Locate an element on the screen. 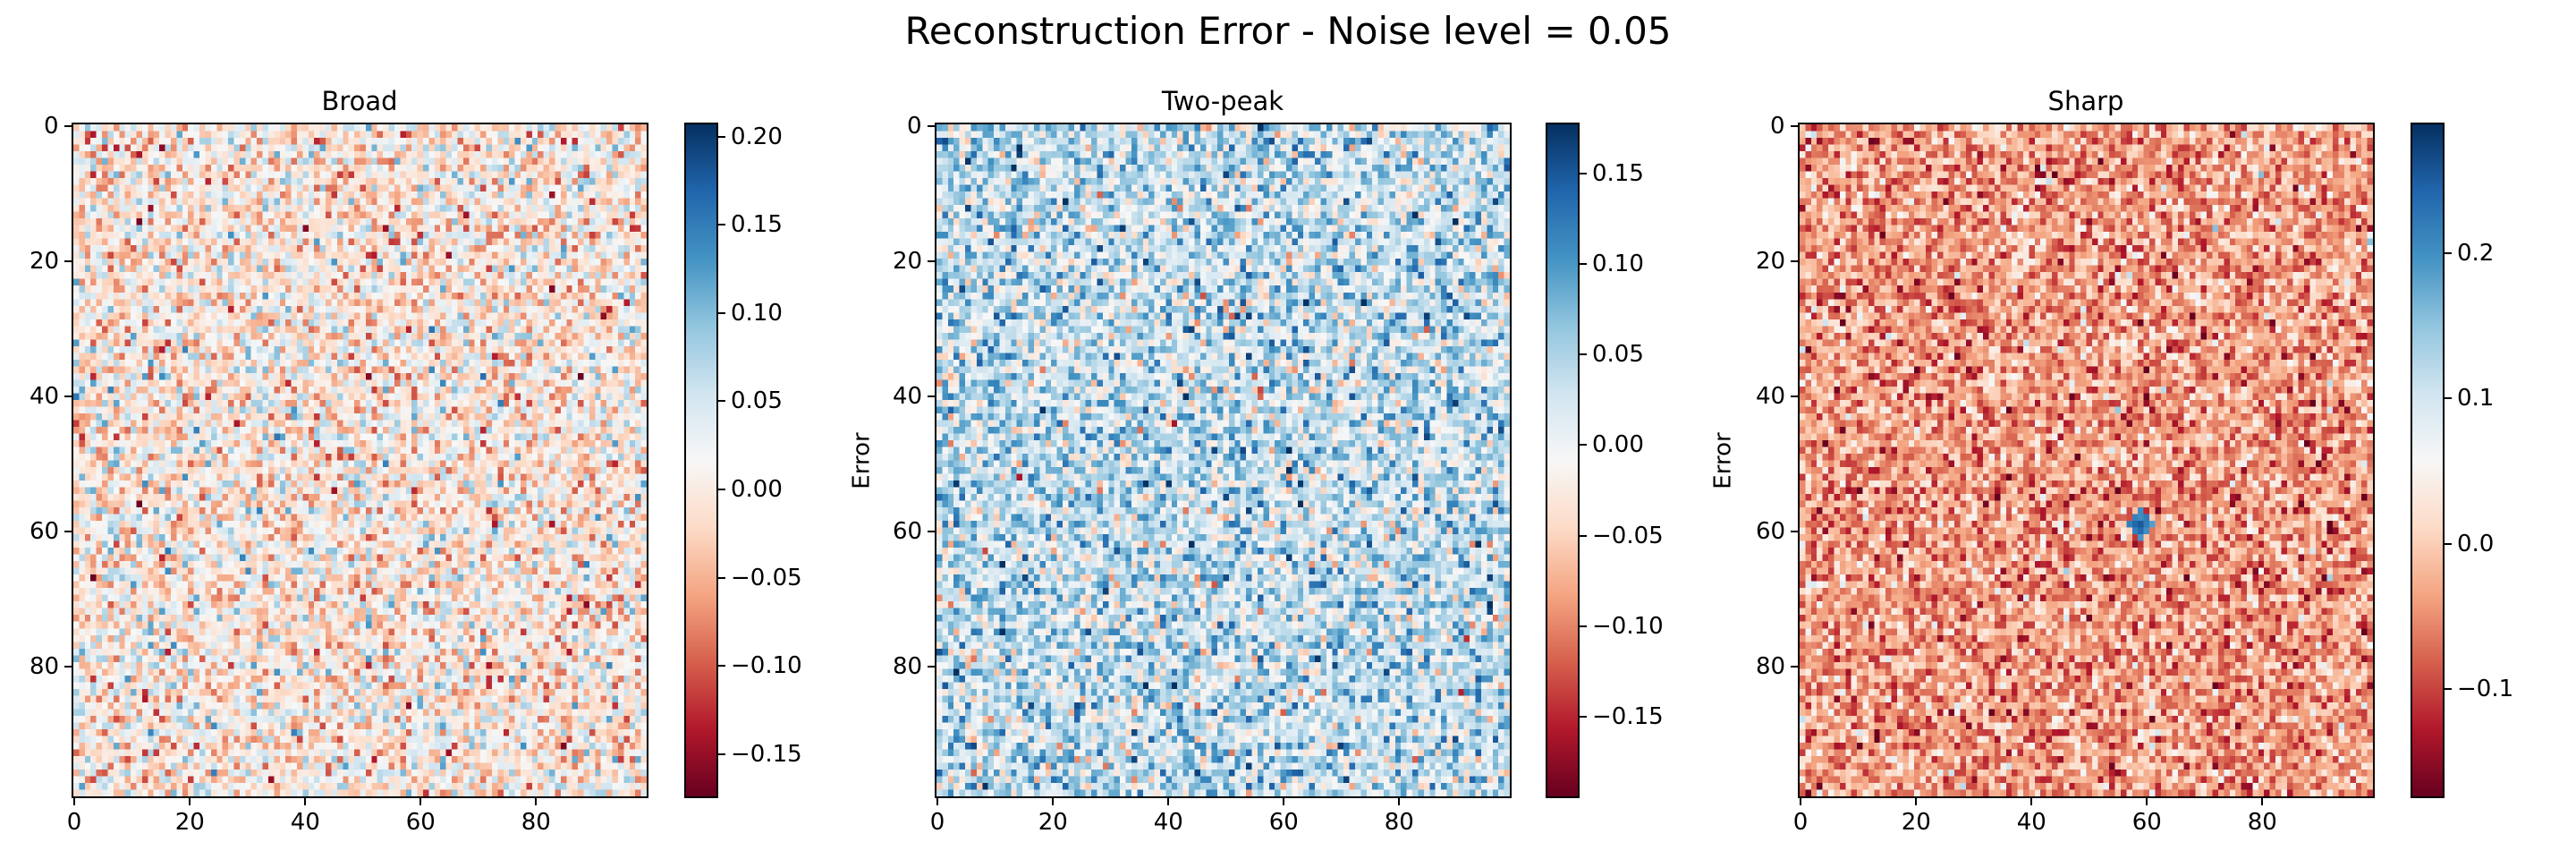 The height and width of the screenshot is (859, 2576). colorbar-tick-label: 0.2 is located at coordinates (2476, 254).